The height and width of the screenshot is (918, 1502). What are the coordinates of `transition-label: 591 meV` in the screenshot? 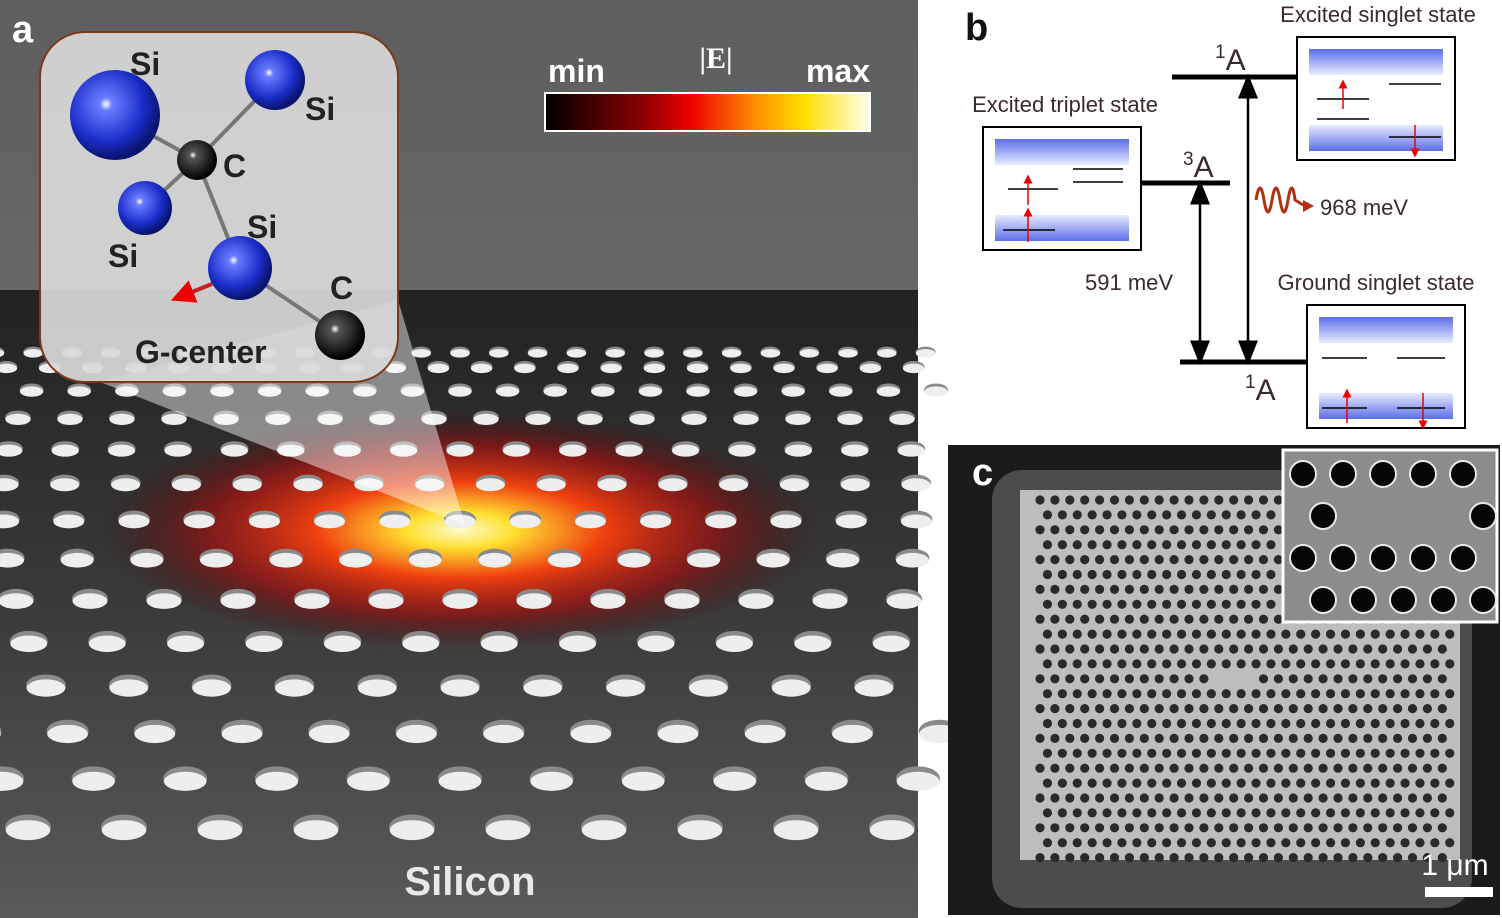 It's located at (1129, 282).